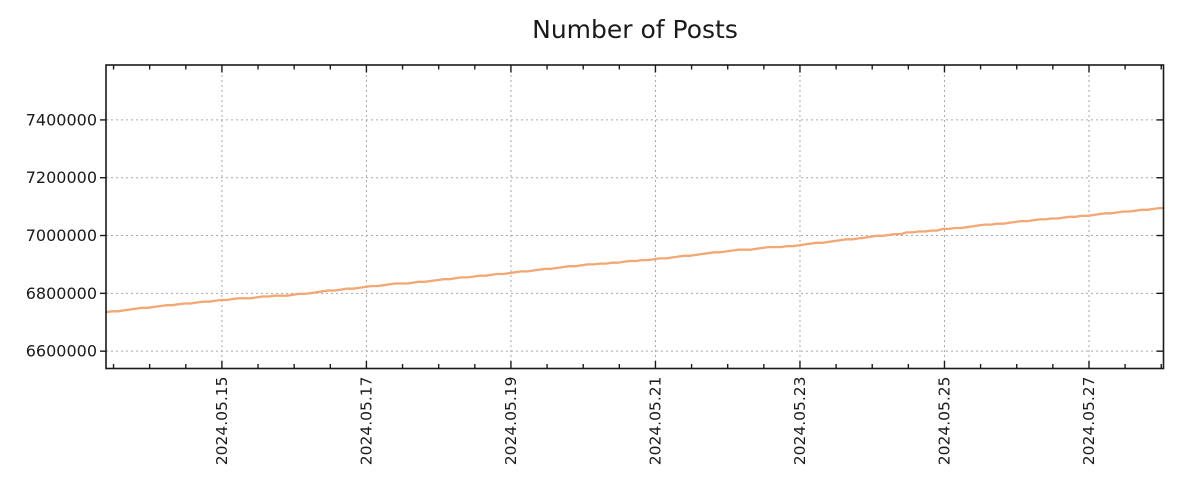  Describe the element at coordinates (61, 177) in the screenshot. I see `y-tick-label: 7200000` at that location.